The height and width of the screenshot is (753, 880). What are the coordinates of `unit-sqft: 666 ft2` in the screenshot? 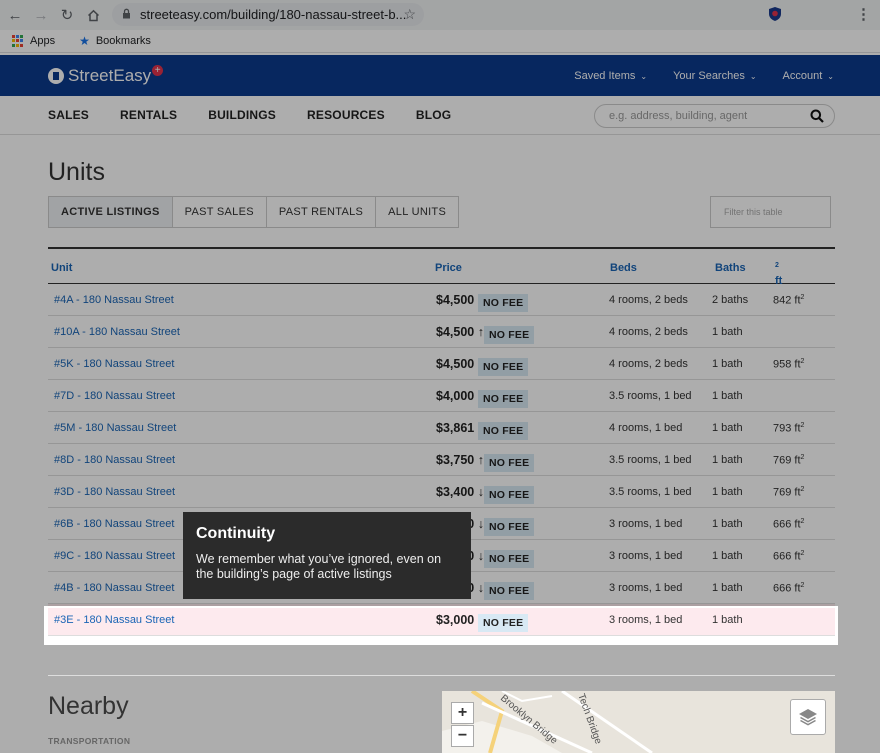 It's located at (788, 588).